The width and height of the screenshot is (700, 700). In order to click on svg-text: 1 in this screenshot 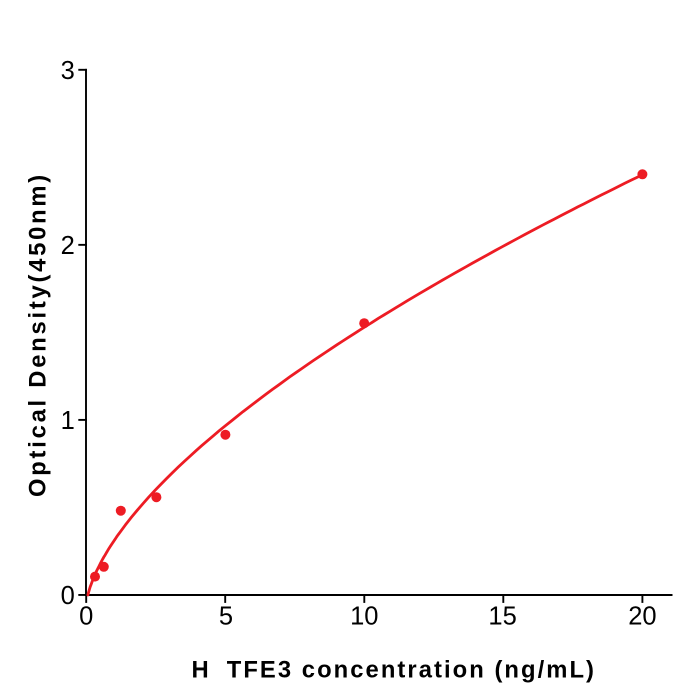, I will do `click(68, 421)`.